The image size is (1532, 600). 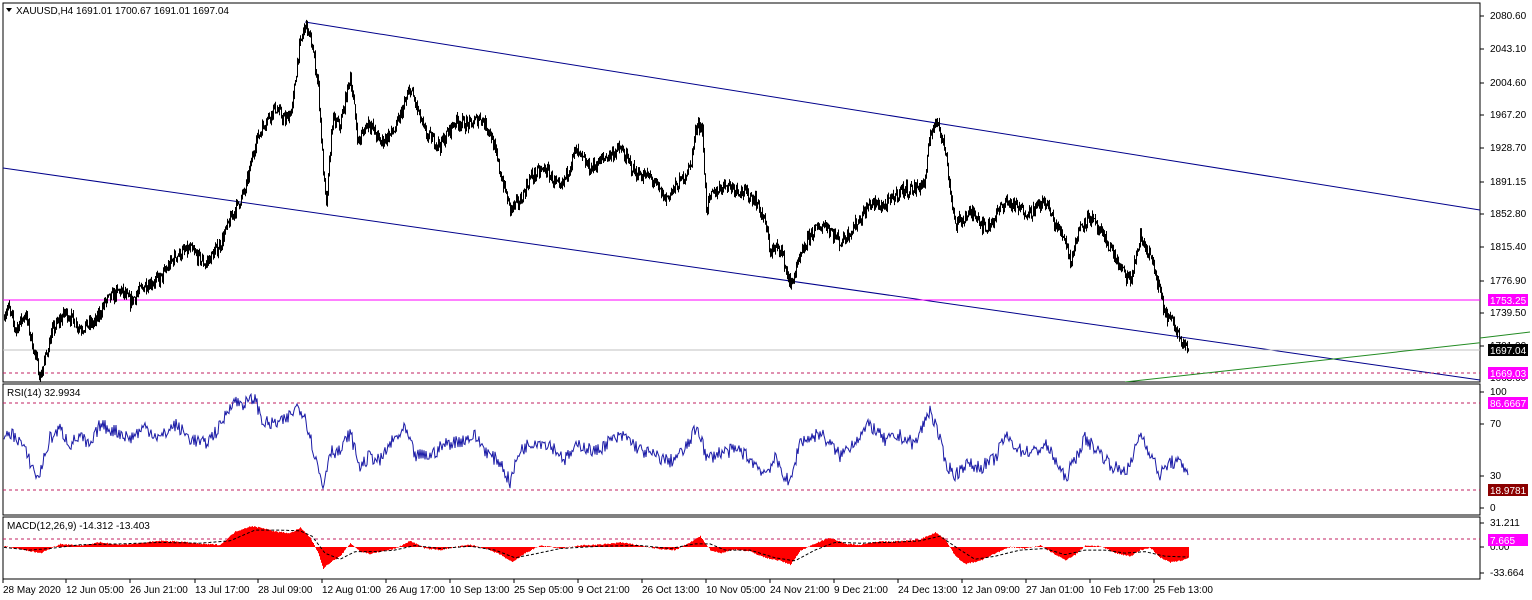 I want to click on current-price-tag, so click(x=1508, y=350).